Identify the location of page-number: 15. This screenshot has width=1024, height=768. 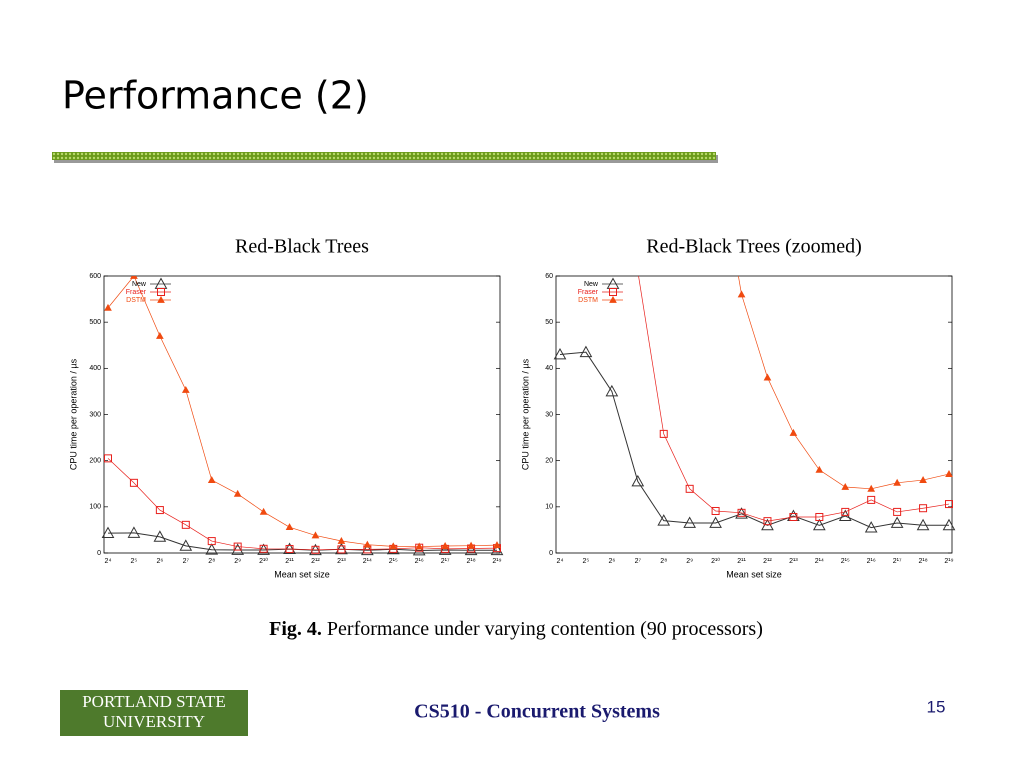
(936, 706).